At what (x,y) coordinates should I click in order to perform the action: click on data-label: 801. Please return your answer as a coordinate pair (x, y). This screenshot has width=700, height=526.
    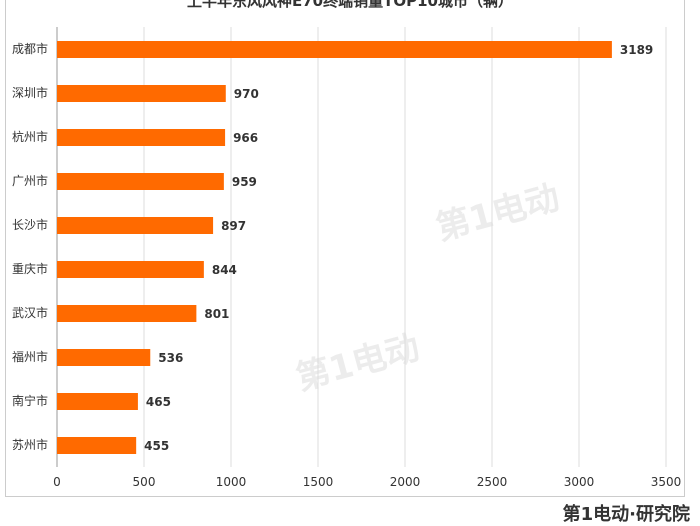
    Looking at the image, I should click on (216, 314).